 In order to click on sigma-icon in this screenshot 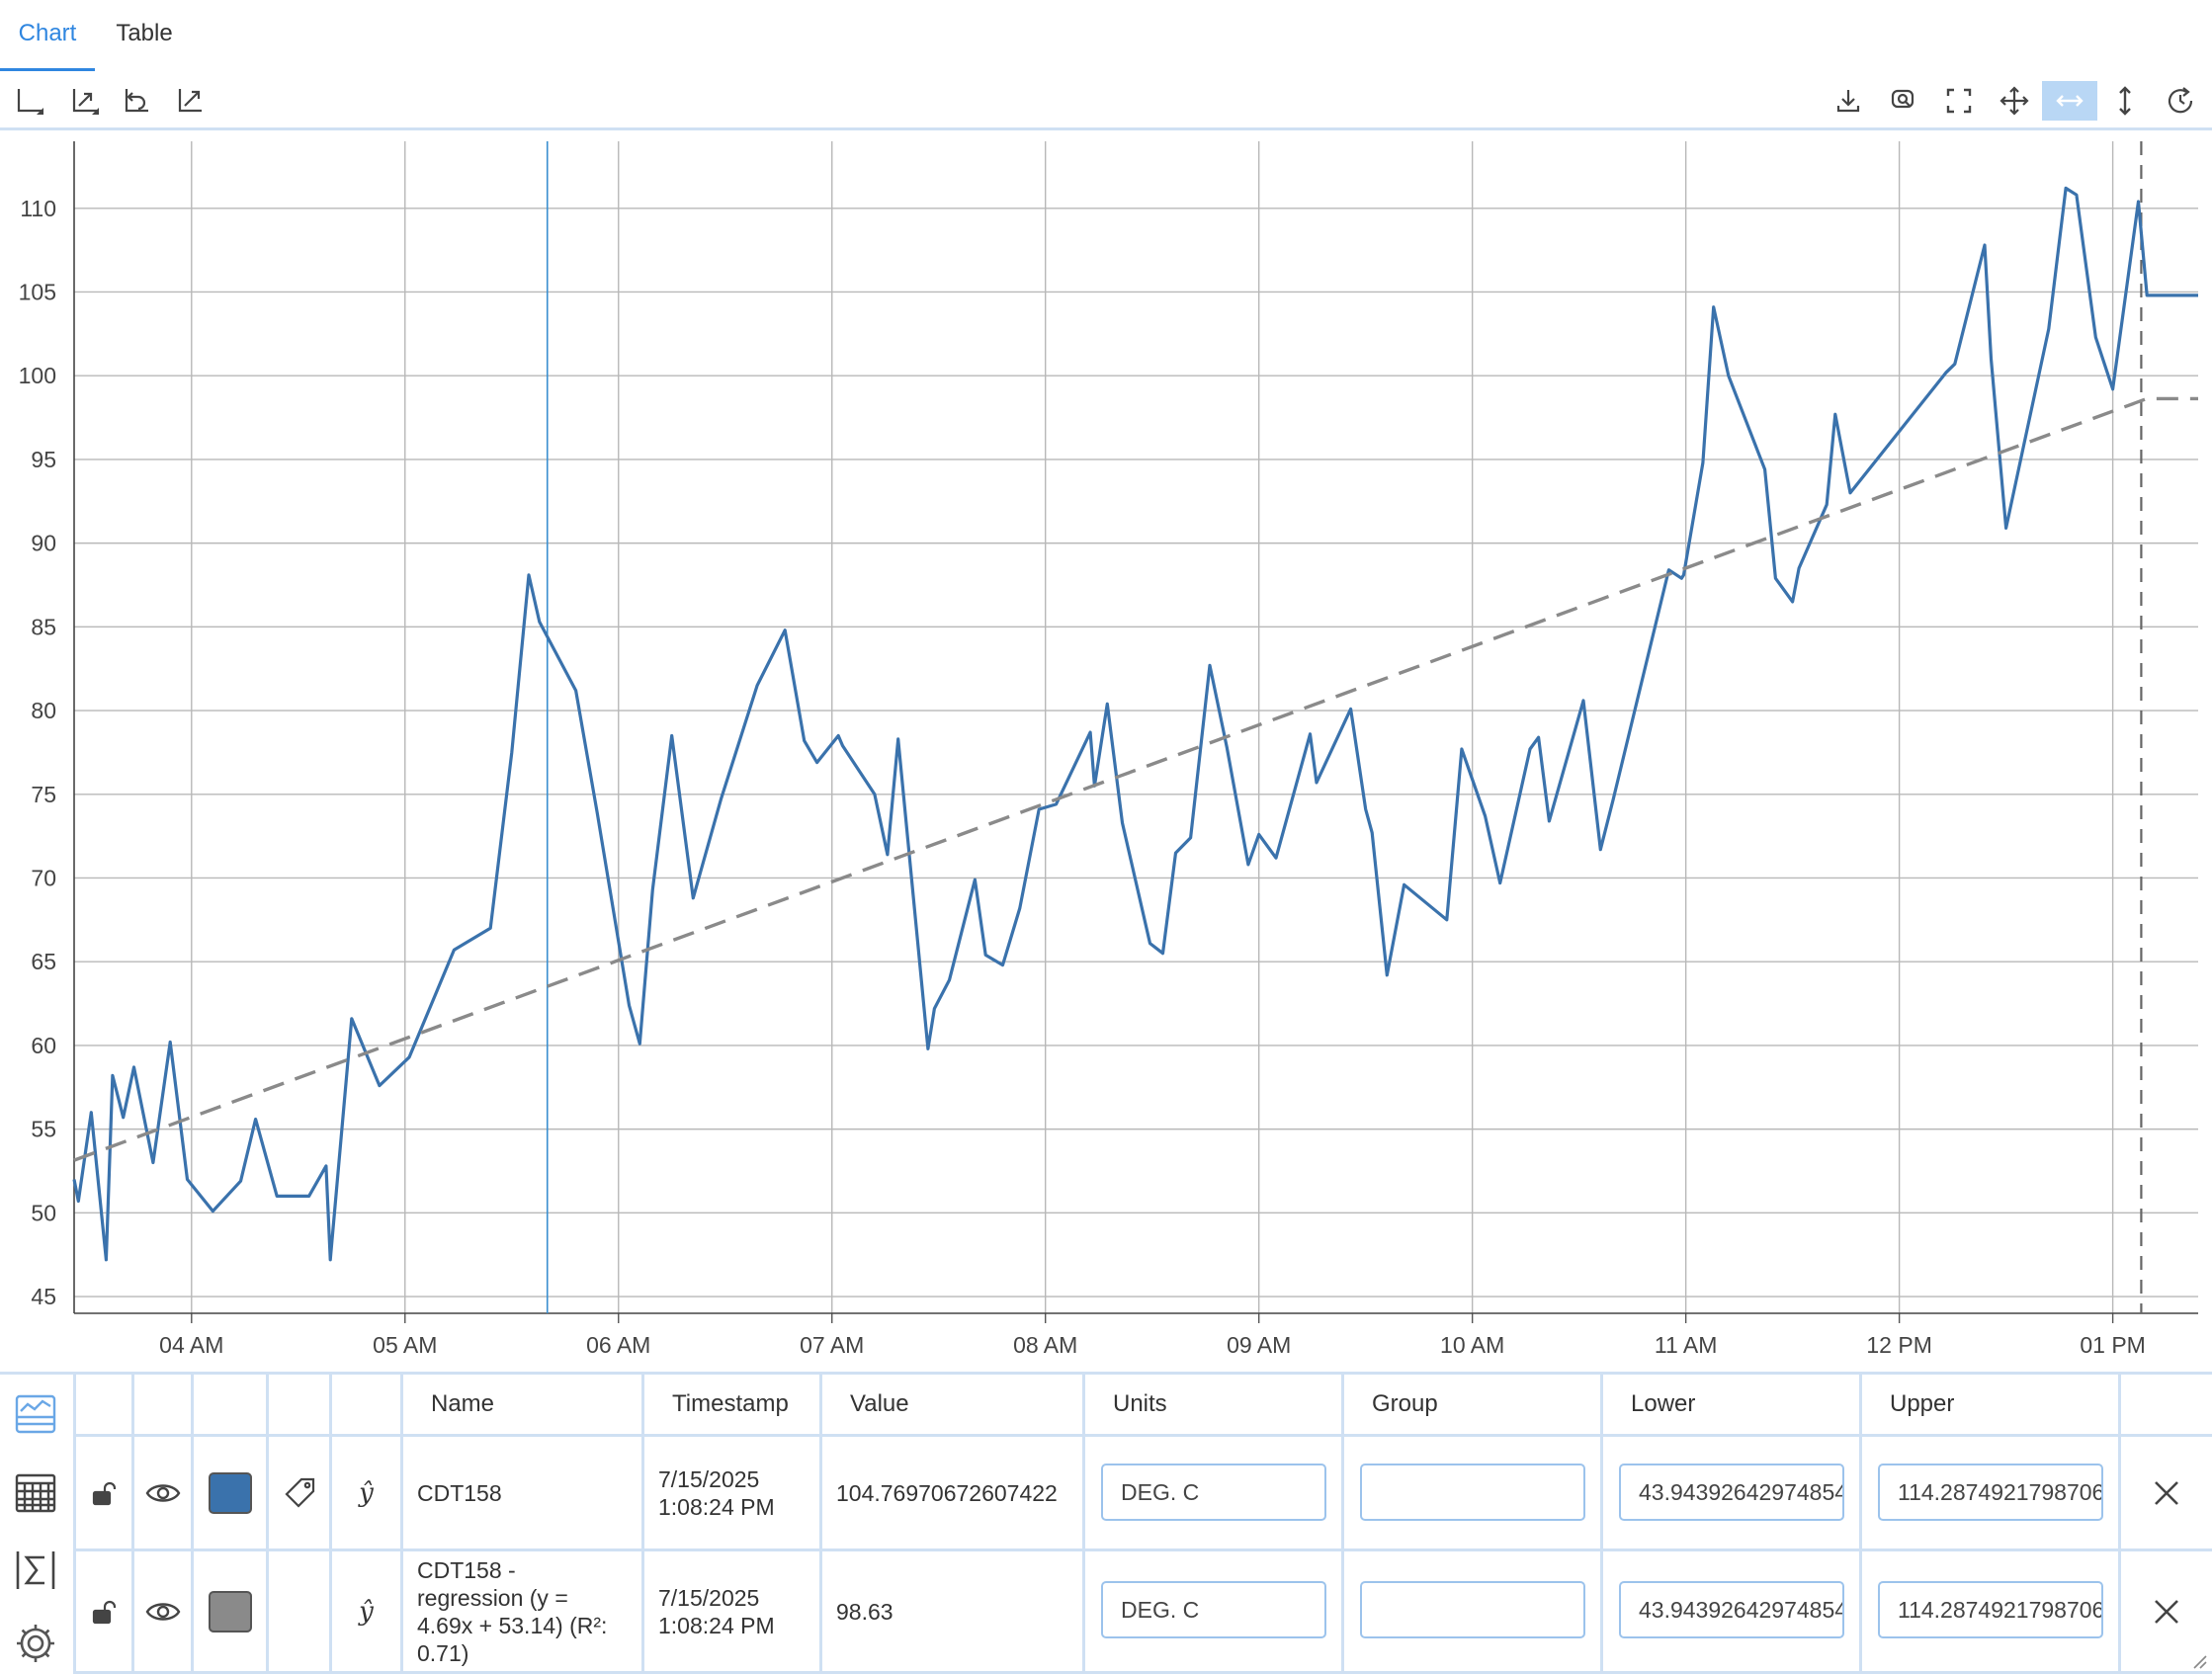, I will do `click(35, 1570)`.